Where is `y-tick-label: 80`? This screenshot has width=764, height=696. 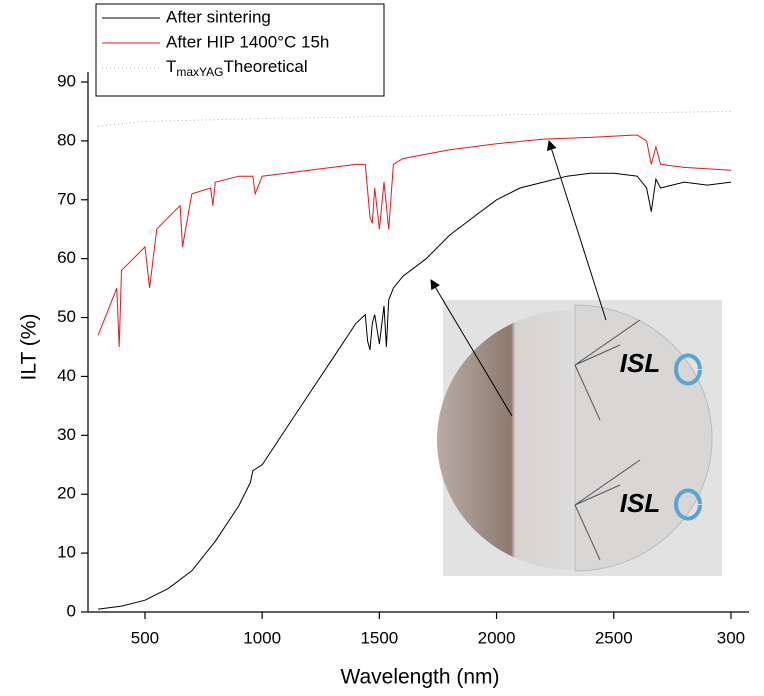 y-tick-label: 80 is located at coordinates (66, 139).